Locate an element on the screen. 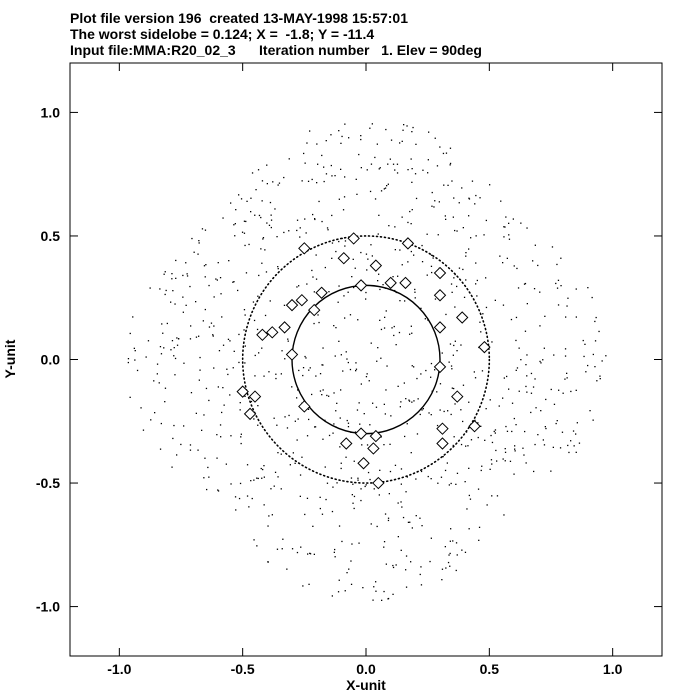 The height and width of the screenshot is (699, 675). x-tick-label-0: -1.0 is located at coordinates (119, 669).